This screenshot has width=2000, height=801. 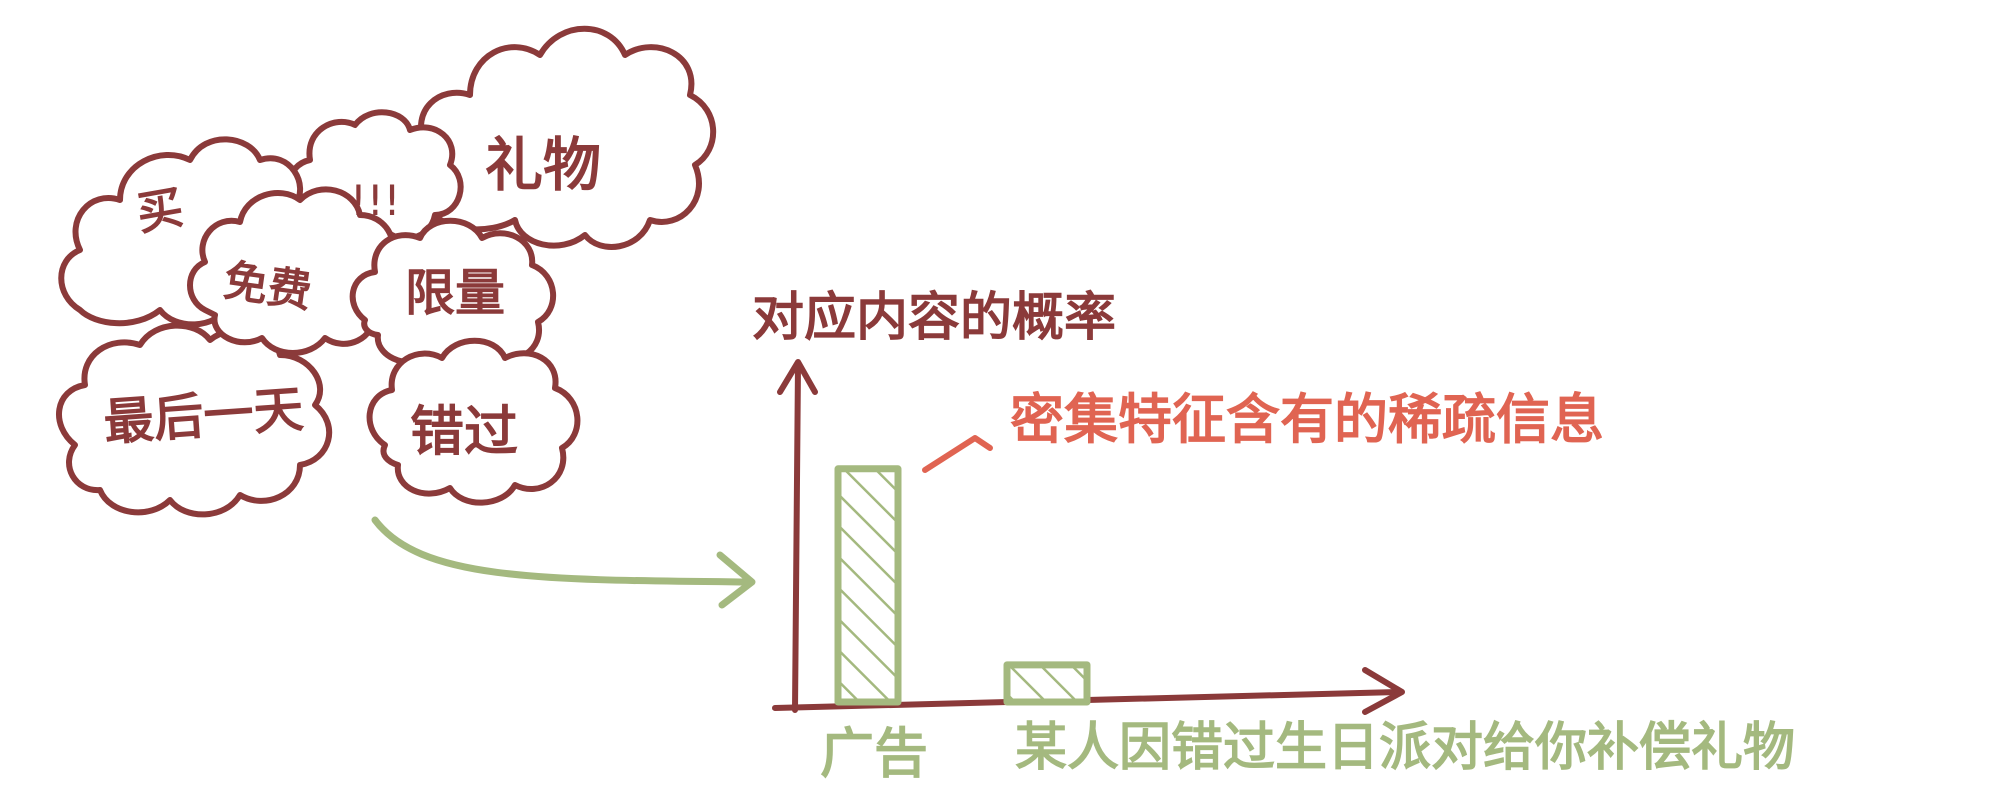 What do you see at coordinates (160, 210) in the screenshot?
I see `cloud-word-buy: 买` at bounding box center [160, 210].